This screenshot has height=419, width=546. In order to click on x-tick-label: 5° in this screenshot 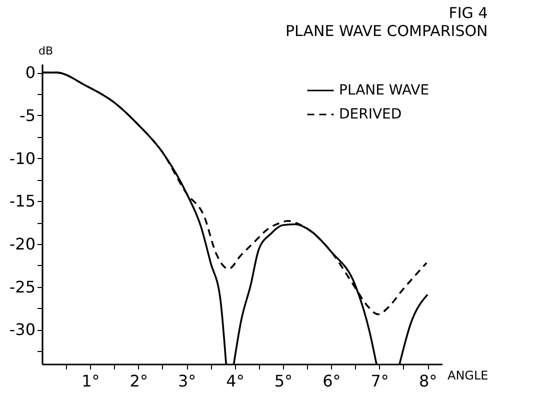, I will do `click(283, 381)`.